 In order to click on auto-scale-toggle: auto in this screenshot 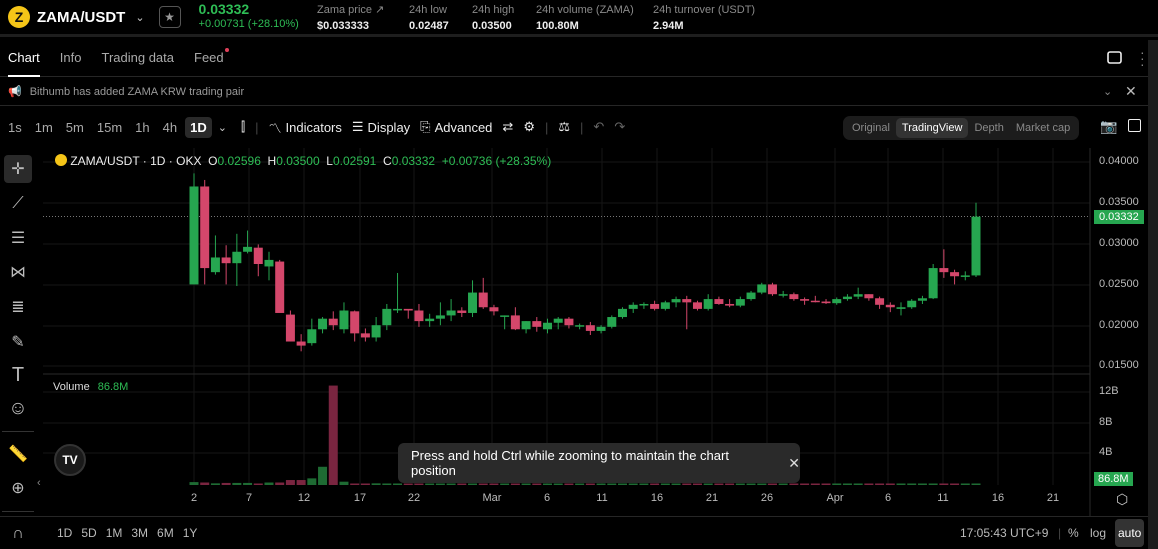, I will do `click(1130, 533)`.